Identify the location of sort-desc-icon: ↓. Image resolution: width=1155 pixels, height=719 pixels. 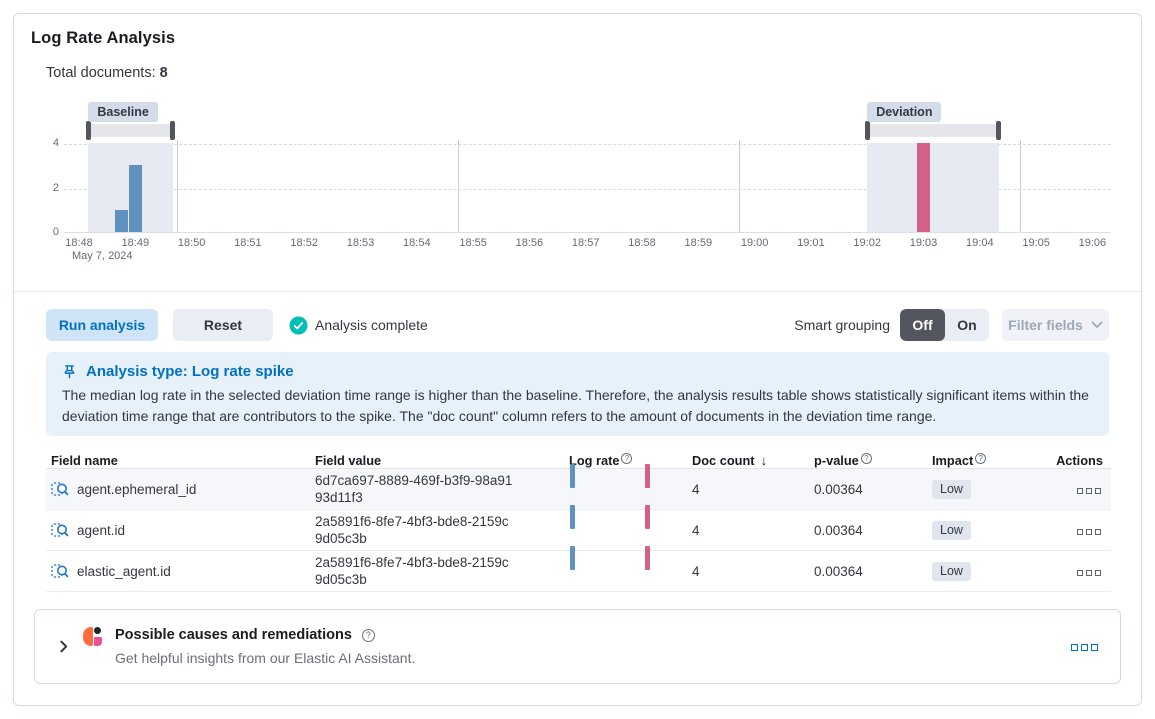
(764, 460).